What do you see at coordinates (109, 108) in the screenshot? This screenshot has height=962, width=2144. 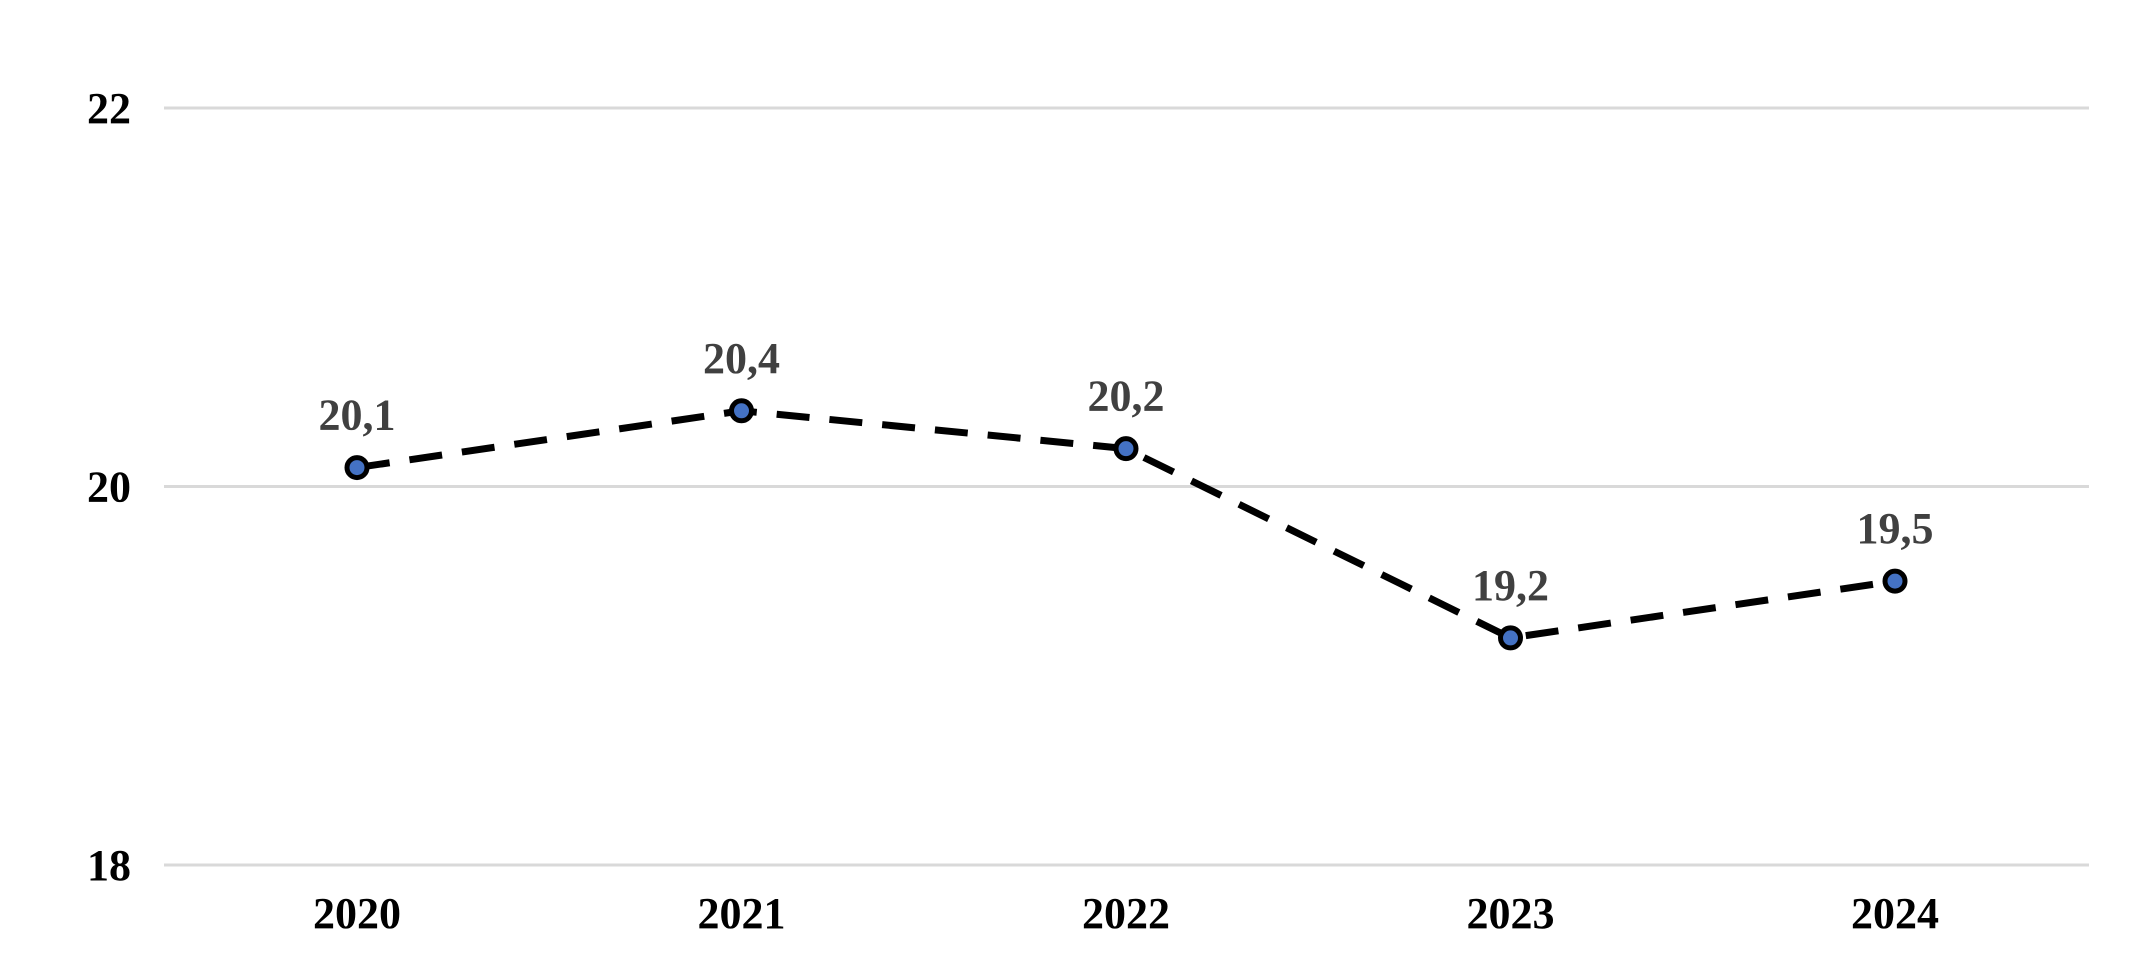 I see `y-axis-tick-label: 22` at bounding box center [109, 108].